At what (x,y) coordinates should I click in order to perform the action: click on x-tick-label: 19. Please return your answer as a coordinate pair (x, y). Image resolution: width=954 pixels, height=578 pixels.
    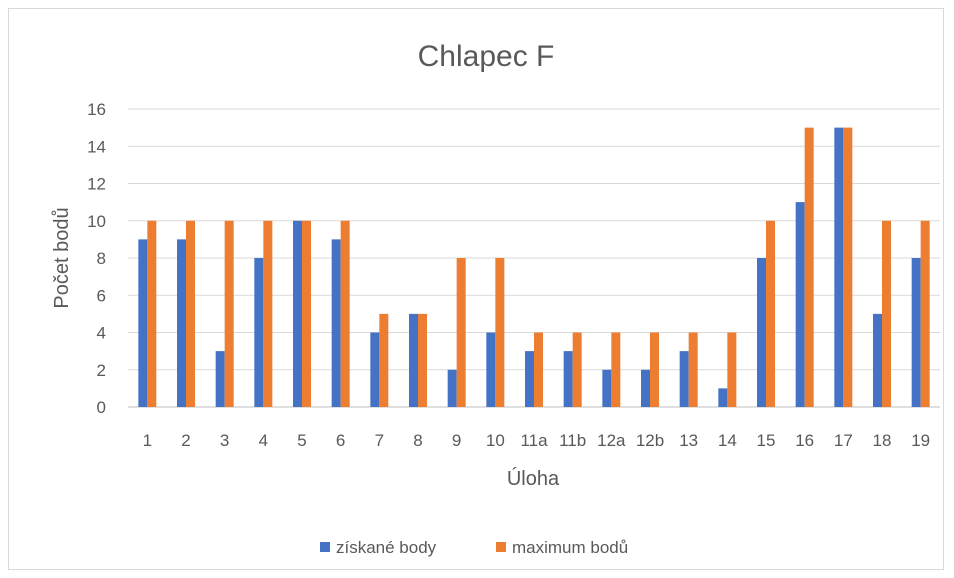
    Looking at the image, I should click on (920, 440).